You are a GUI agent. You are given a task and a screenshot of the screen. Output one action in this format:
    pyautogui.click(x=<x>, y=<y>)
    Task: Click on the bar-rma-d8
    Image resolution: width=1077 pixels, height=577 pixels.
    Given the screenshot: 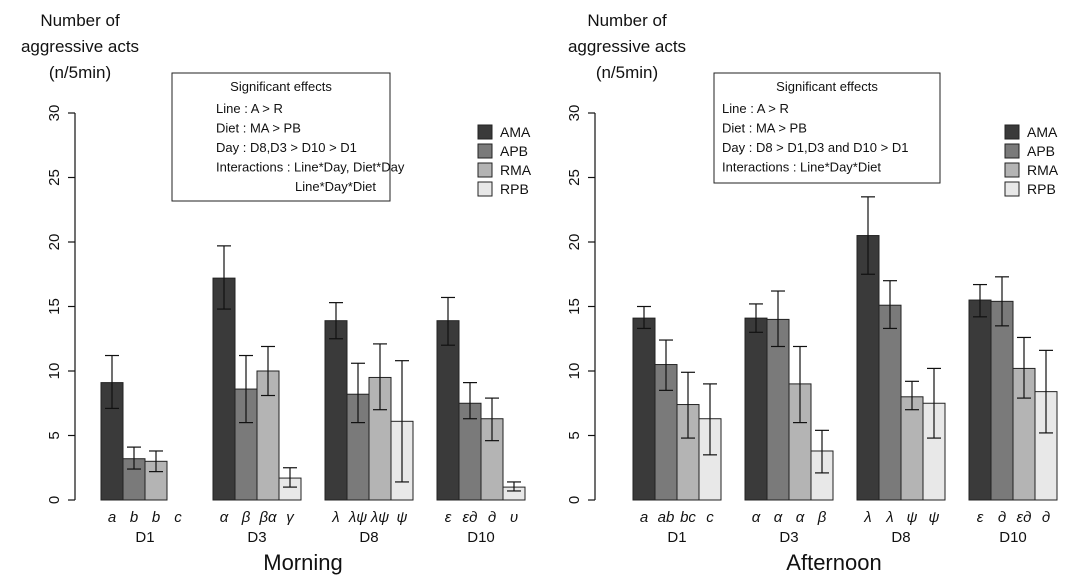 What is the action you would take?
    pyautogui.click(x=912, y=448)
    